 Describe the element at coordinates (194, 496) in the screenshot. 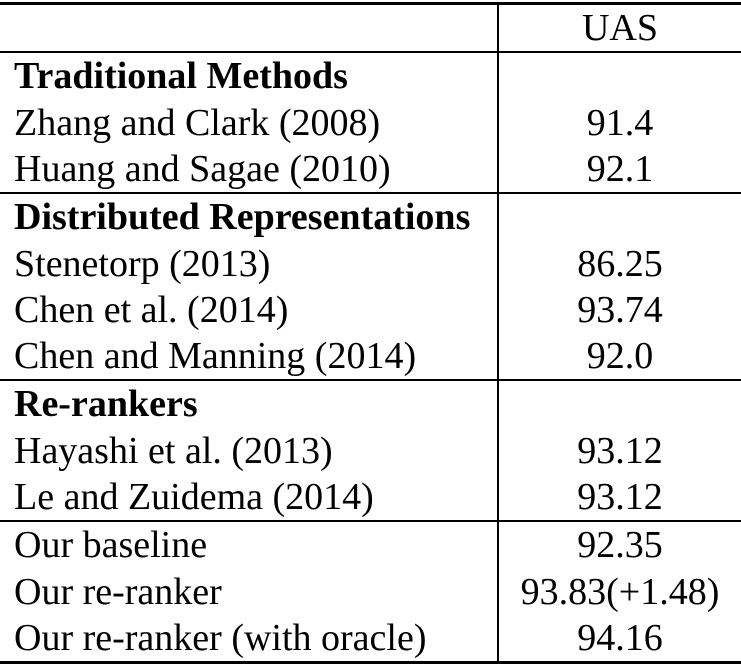

I see `method-cell: Le and Zuidema (2014)` at that location.